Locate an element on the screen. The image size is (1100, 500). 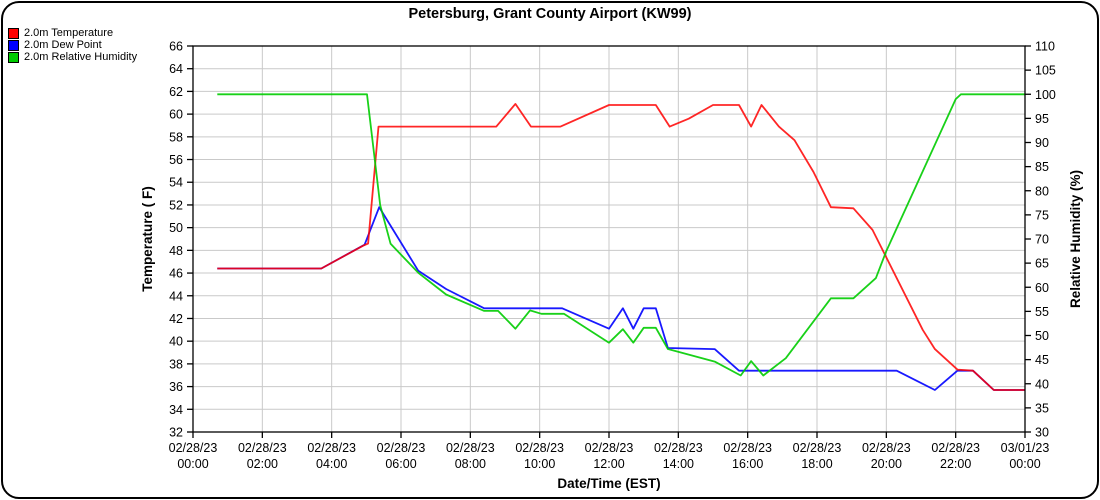
right-tick-label: 90 is located at coordinates (1042, 143).